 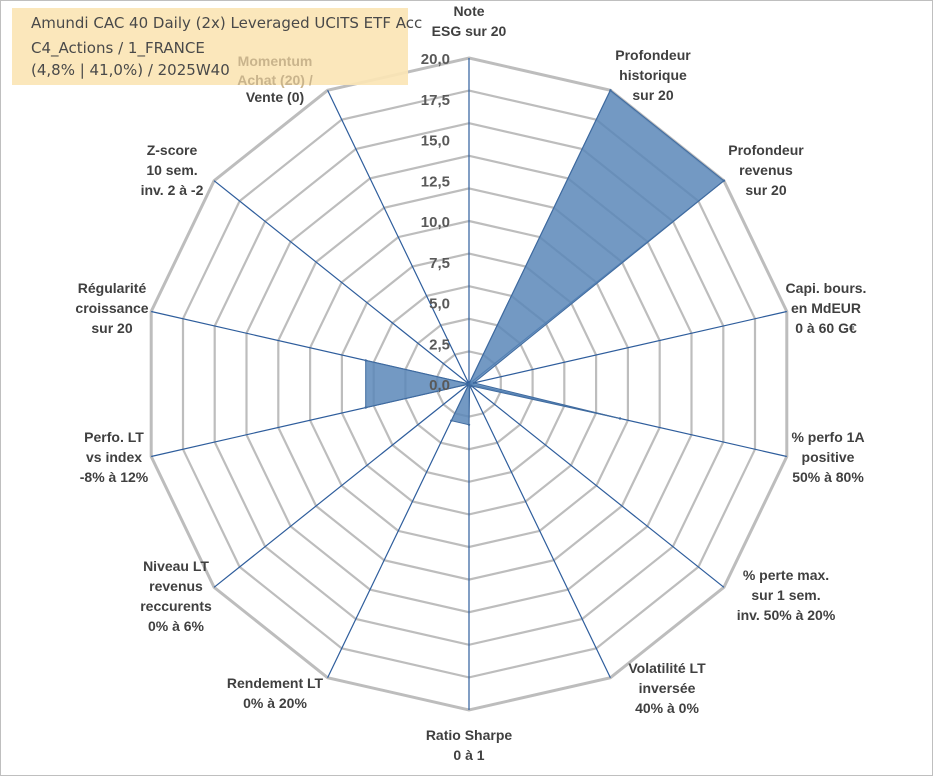 What do you see at coordinates (435, 59) in the screenshot?
I see `tick-label: 20,0` at bounding box center [435, 59].